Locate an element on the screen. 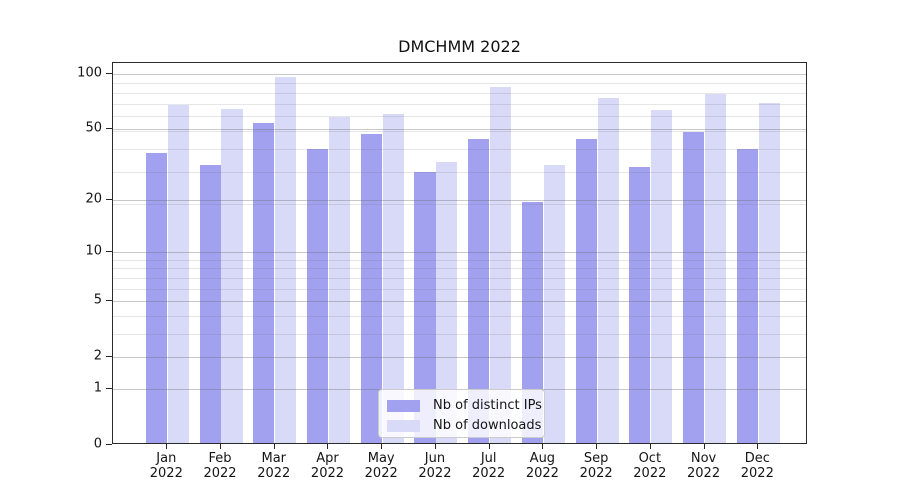 The image size is (900, 500). y-tick-label: 0 is located at coordinates (97, 444).